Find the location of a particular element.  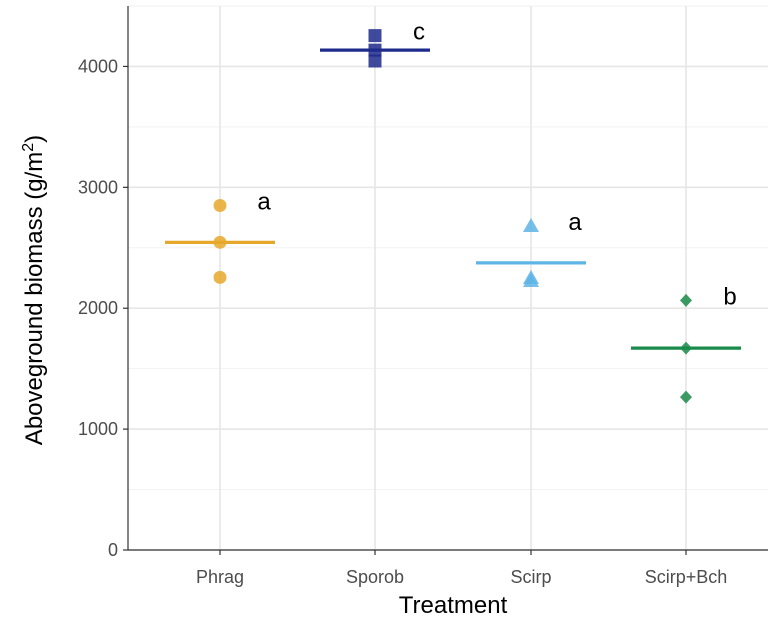

y-tick-label: 2000 is located at coordinates (98, 308).